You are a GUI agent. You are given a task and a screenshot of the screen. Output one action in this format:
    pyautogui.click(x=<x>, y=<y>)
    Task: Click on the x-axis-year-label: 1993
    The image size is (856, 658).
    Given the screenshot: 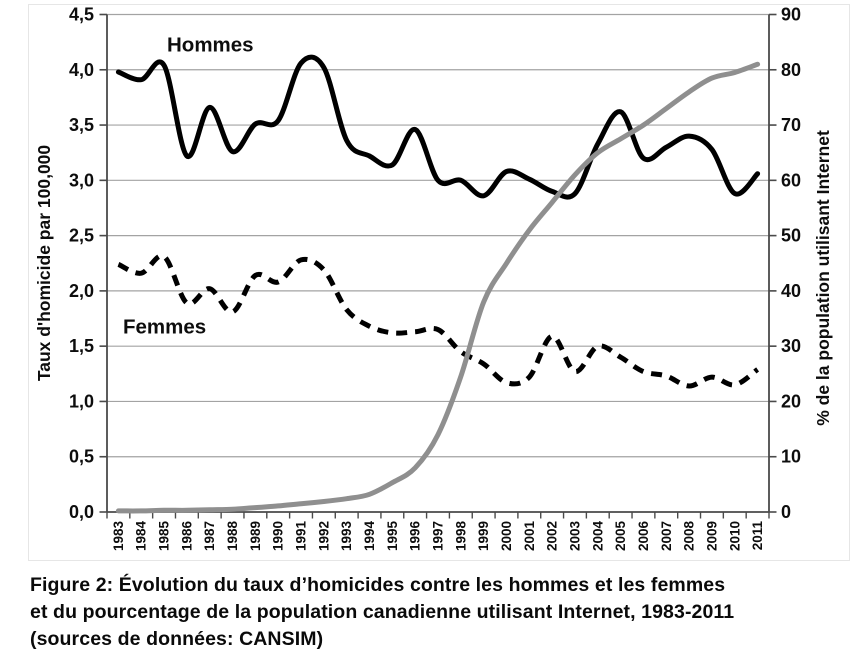 What is the action you would take?
    pyautogui.click(x=346, y=536)
    